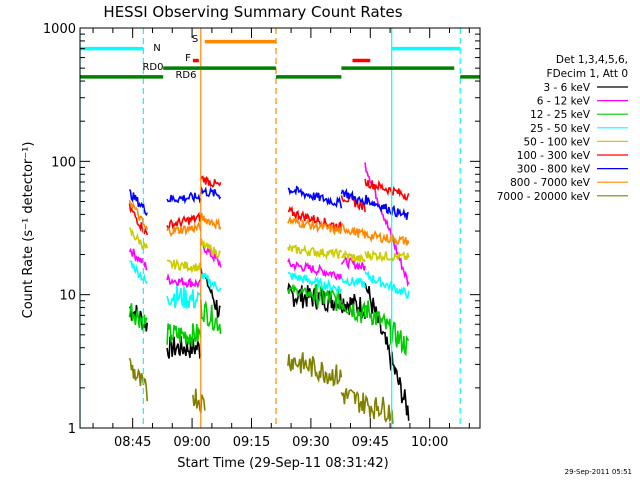 This screenshot has width=640, height=480. What do you see at coordinates (282, 463) in the screenshot?
I see `x-axis-label: Start Time (29-Sep-11 08:31:42)` at bounding box center [282, 463].